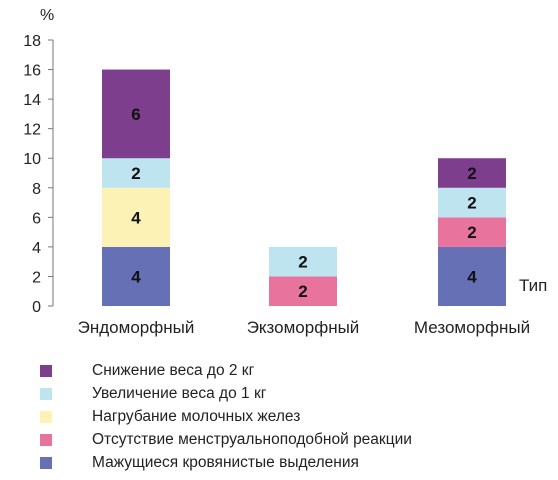 The width and height of the screenshot is (558, 480). I want to click on legend-label: Отсутствие менструальноподобной реакции, so click(252, 439).